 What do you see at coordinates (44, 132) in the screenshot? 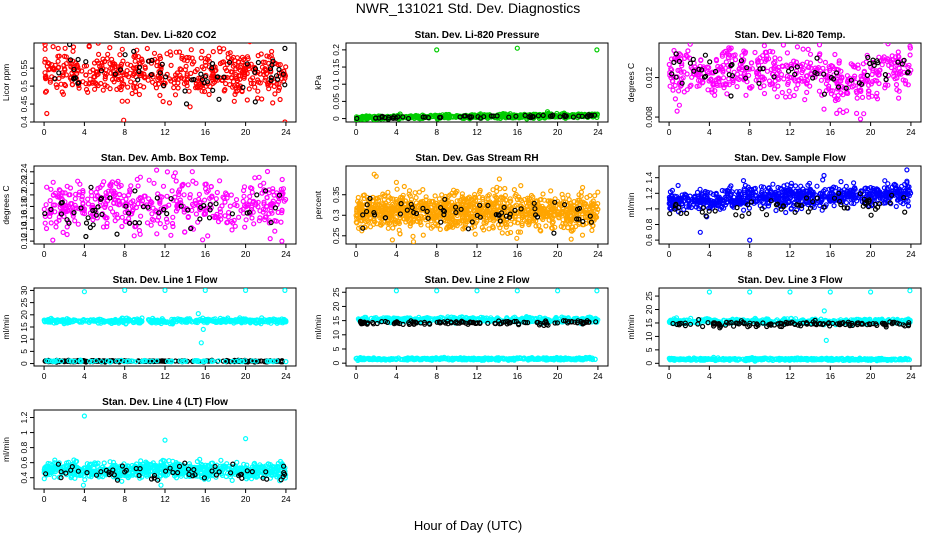
I see `x-tick-label: 0` at bounding box center [44, 132].